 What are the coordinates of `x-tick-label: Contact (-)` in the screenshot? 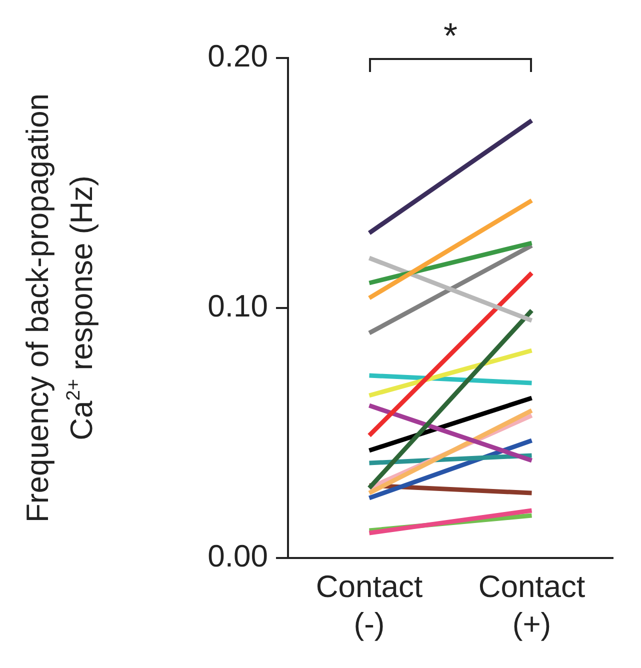 It's located at (370, 605).